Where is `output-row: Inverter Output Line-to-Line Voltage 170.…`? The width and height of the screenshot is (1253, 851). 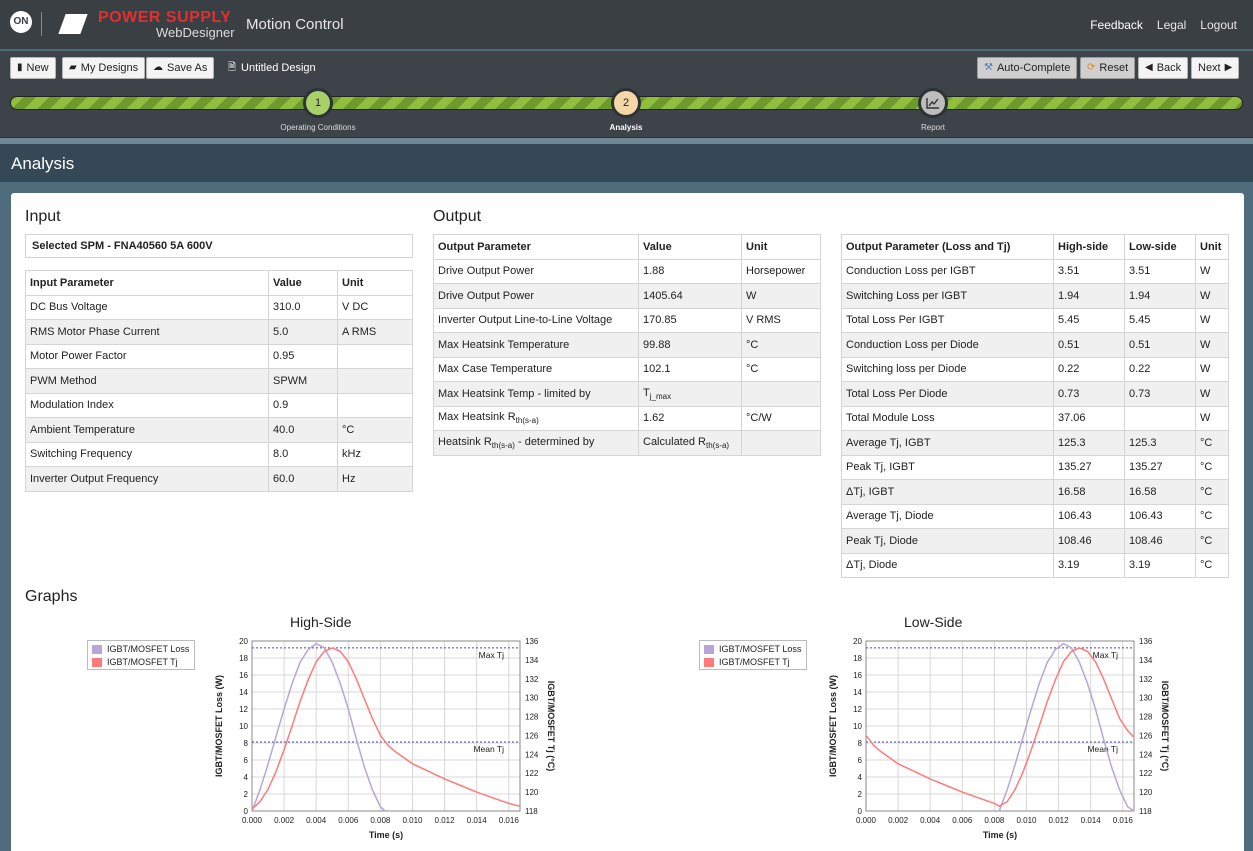 output-row: Inverter Output Line-to-Line Voltage 170.… is located at coordinates (627, 320).